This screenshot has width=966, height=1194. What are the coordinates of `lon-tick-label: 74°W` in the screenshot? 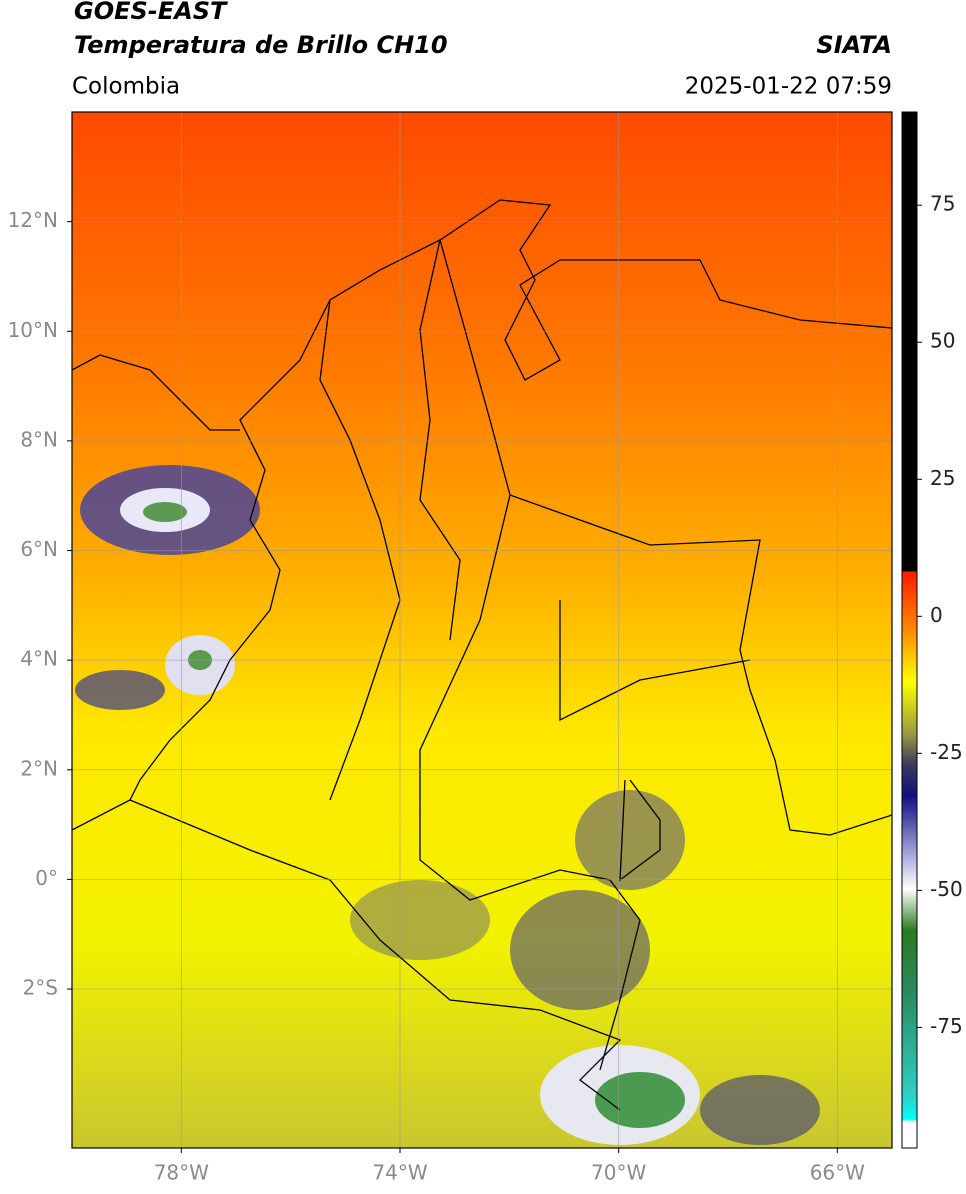 It's located at (399, 1173).